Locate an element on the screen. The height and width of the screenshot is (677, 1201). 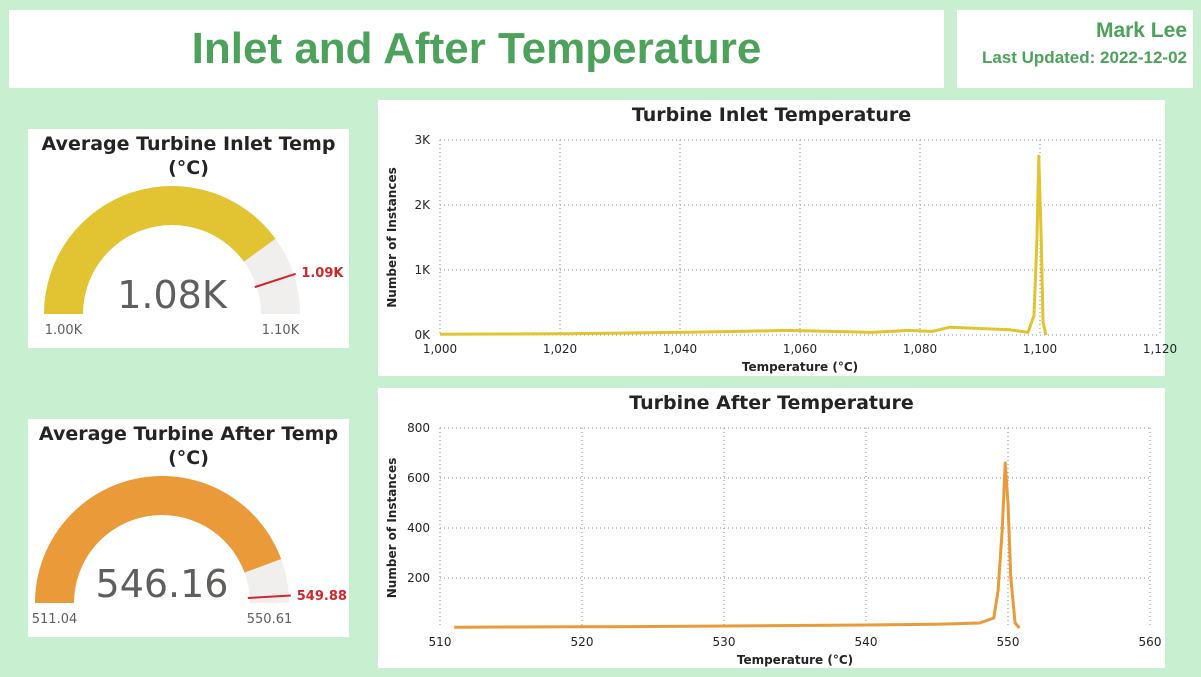
y-tick-label: 400 is located at coordinates (418, 528).